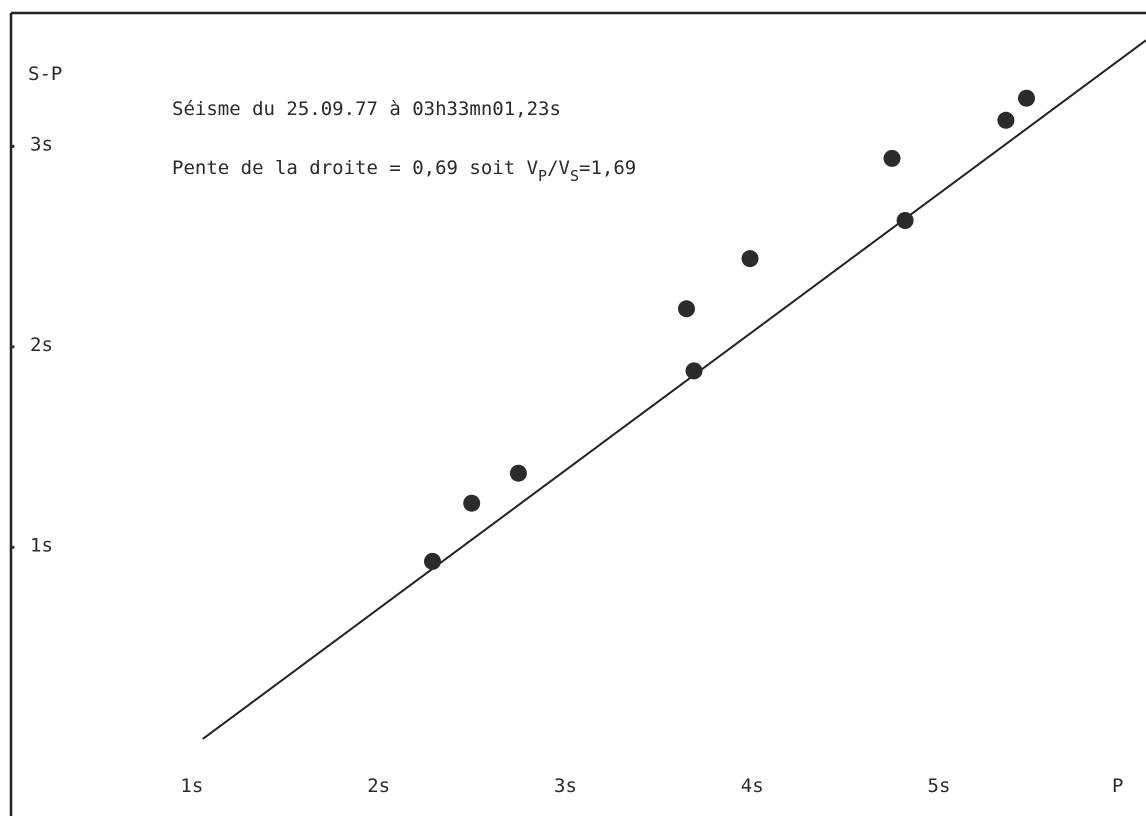 The width and height of the screenshot is (1146, 816). What do you see at coordinates (939, 786) in the screenshot?
I see `x-tick-label-5s: 5s` at bounding box center [939, 786].